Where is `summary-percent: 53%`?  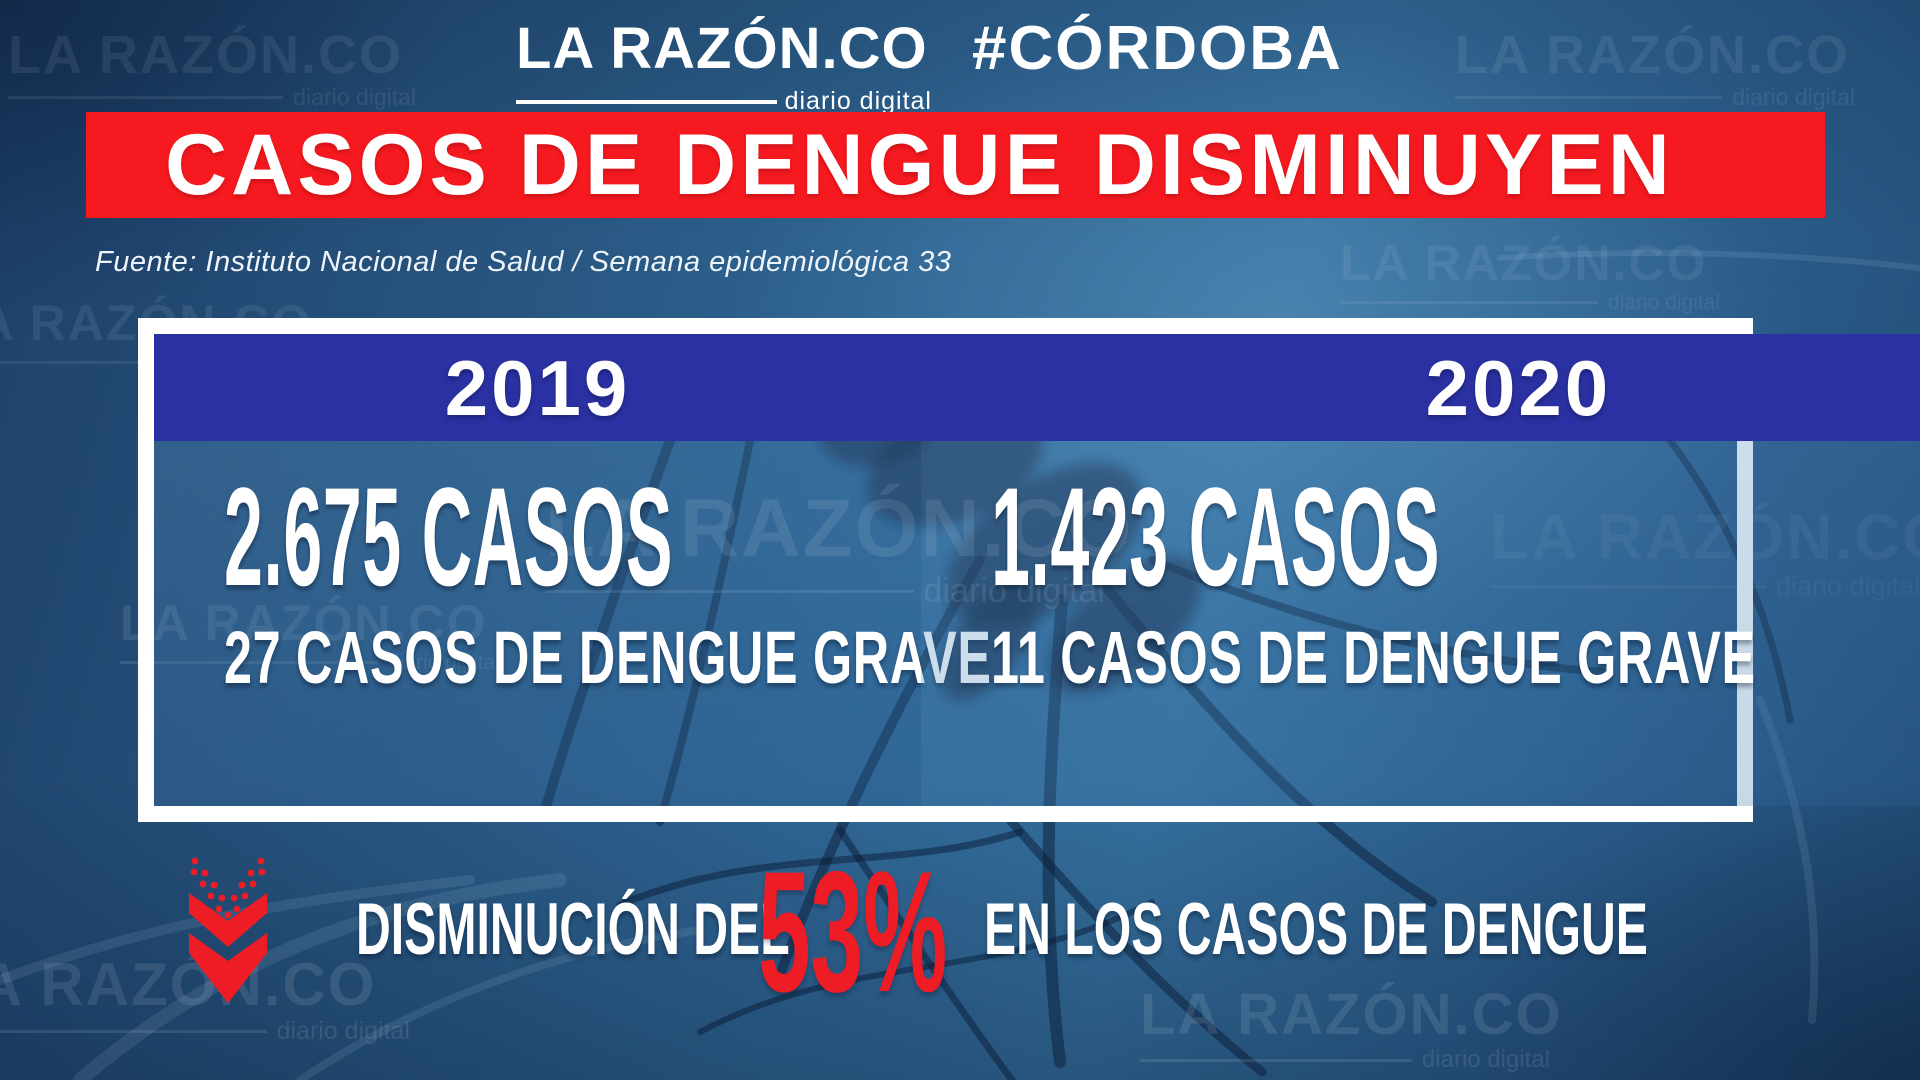
summary-percent: 53% is located at coordinates (853, 932).